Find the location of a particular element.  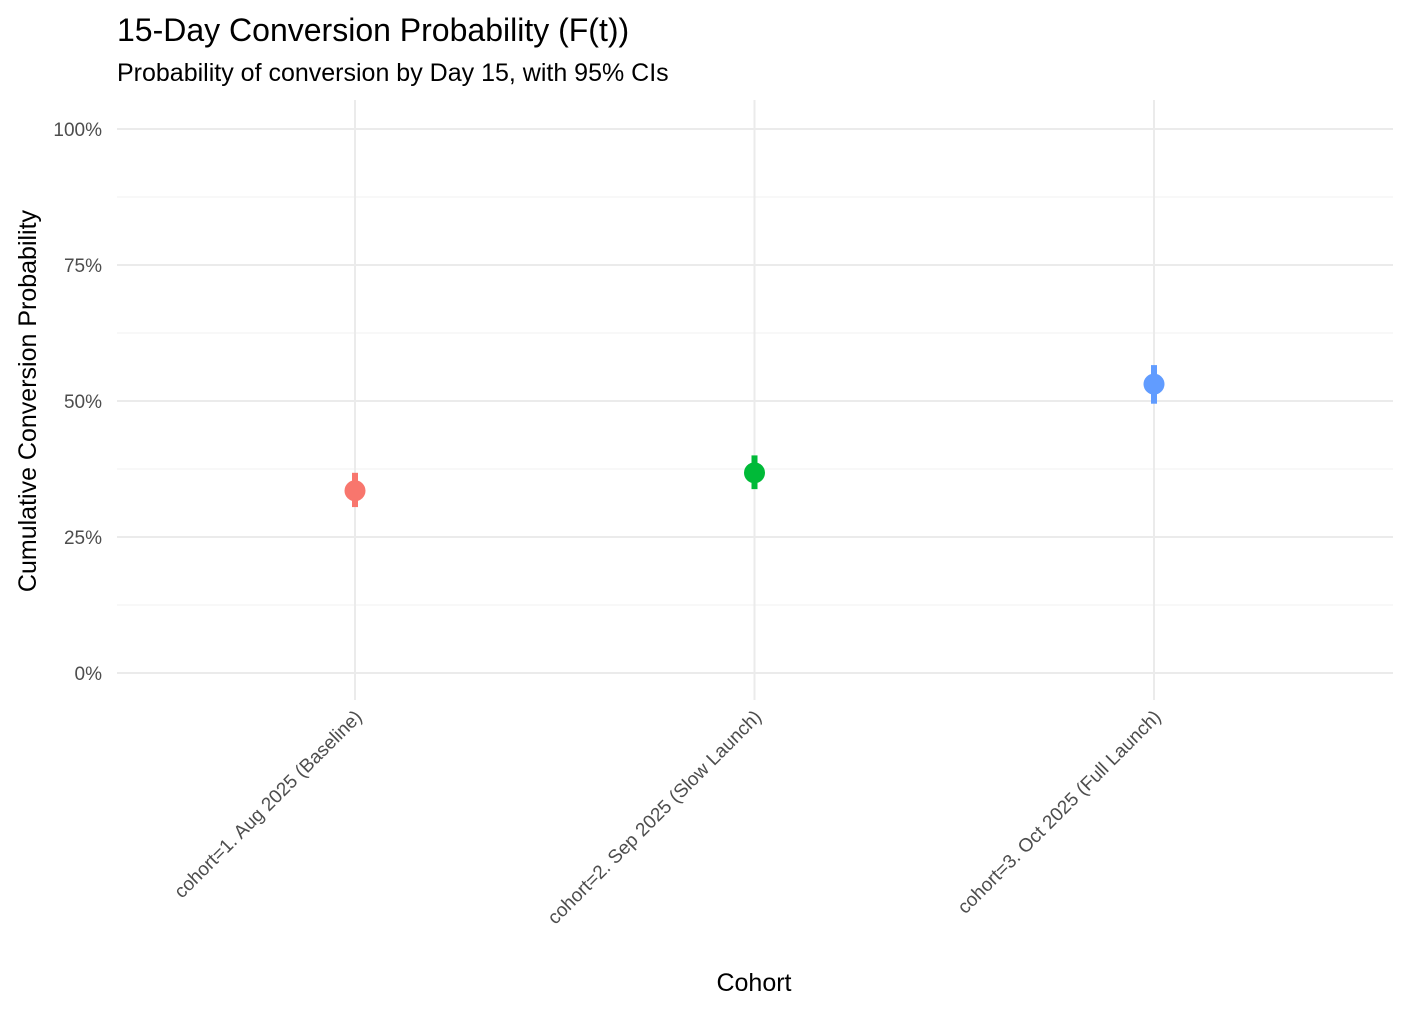

y-tick-label: 75% is located at coordinates (83, 266).